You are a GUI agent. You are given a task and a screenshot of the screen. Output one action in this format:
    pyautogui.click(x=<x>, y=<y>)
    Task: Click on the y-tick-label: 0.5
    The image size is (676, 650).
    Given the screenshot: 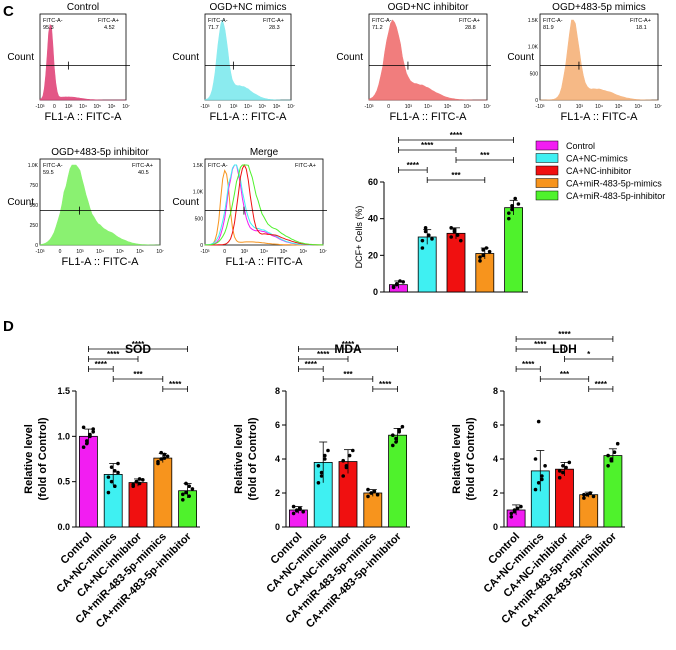 What is the action you would take?
    pyautogui.click(x=63, y=482)
    